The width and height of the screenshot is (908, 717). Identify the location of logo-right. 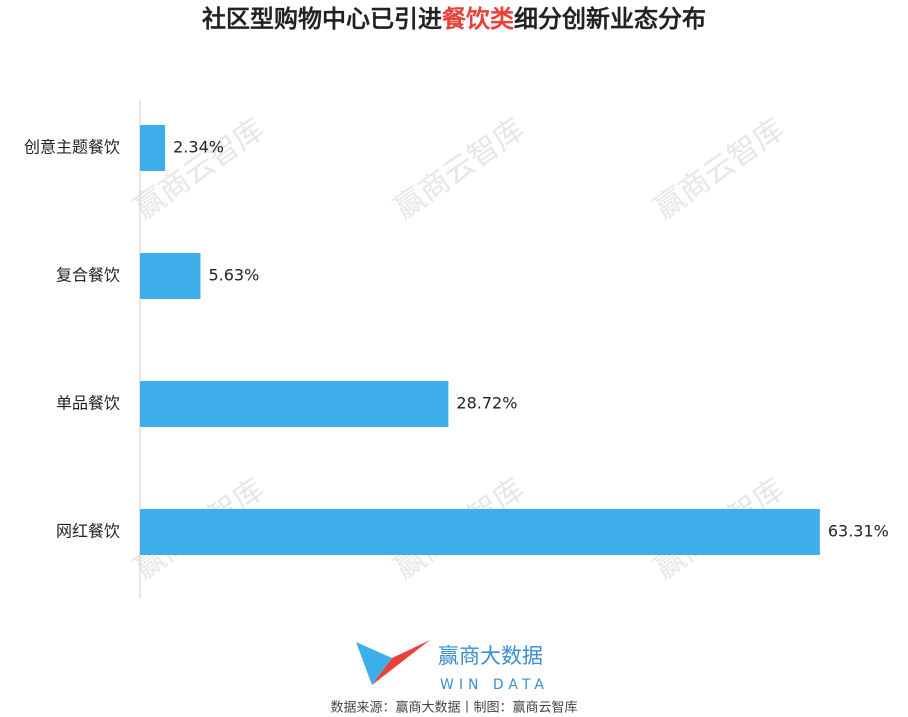
(401, 662).